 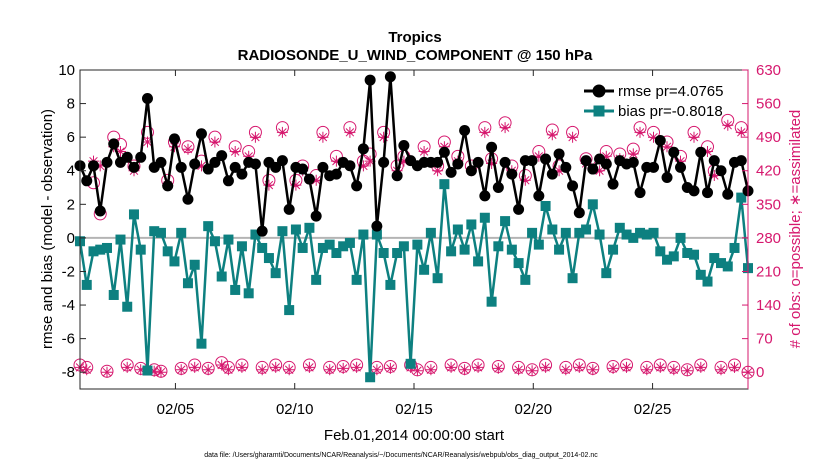 What do you see at coordinates (71, 204) in the screenshot?
I see `y-tick-label-left: 2` at bounding box center [71, 204].